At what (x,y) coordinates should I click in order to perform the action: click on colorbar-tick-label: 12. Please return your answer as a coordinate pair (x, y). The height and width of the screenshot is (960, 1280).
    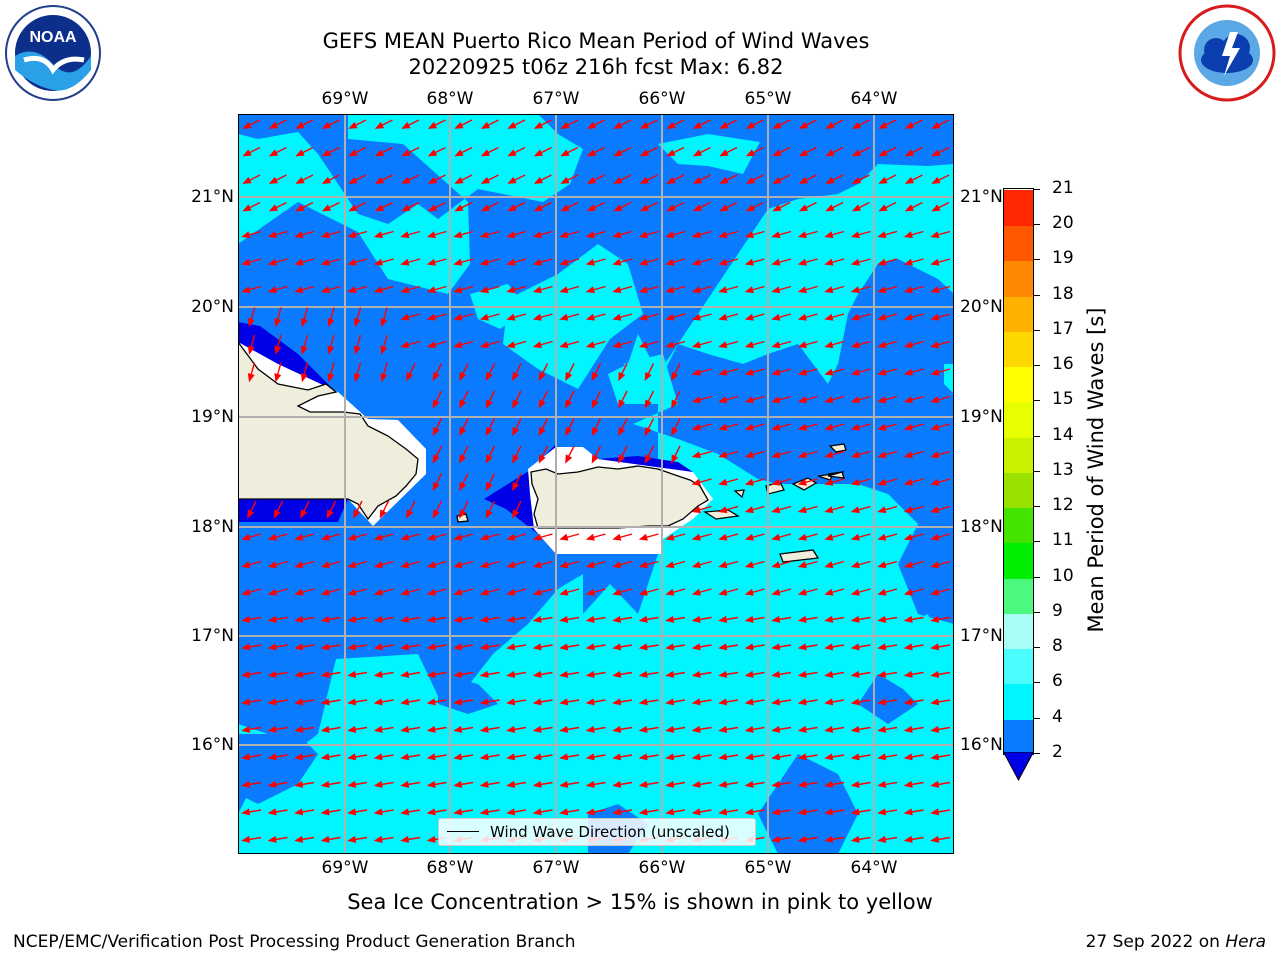
    Looking at the image, I should click on (1063, 505).